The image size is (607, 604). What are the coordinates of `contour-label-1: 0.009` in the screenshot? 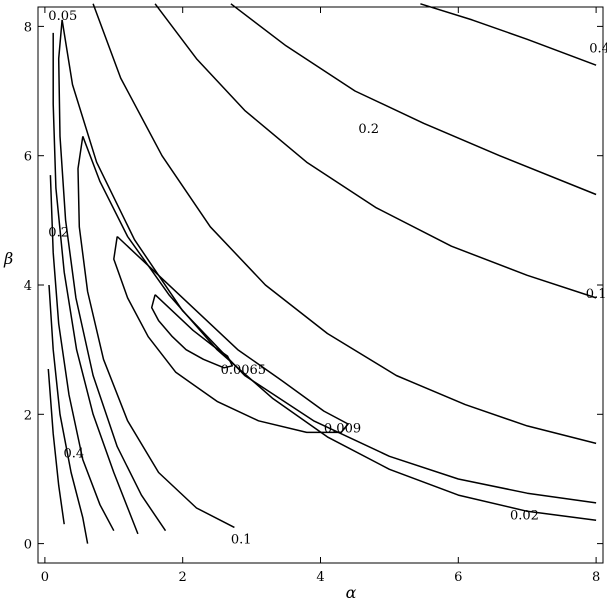 It's located at (342, 428).